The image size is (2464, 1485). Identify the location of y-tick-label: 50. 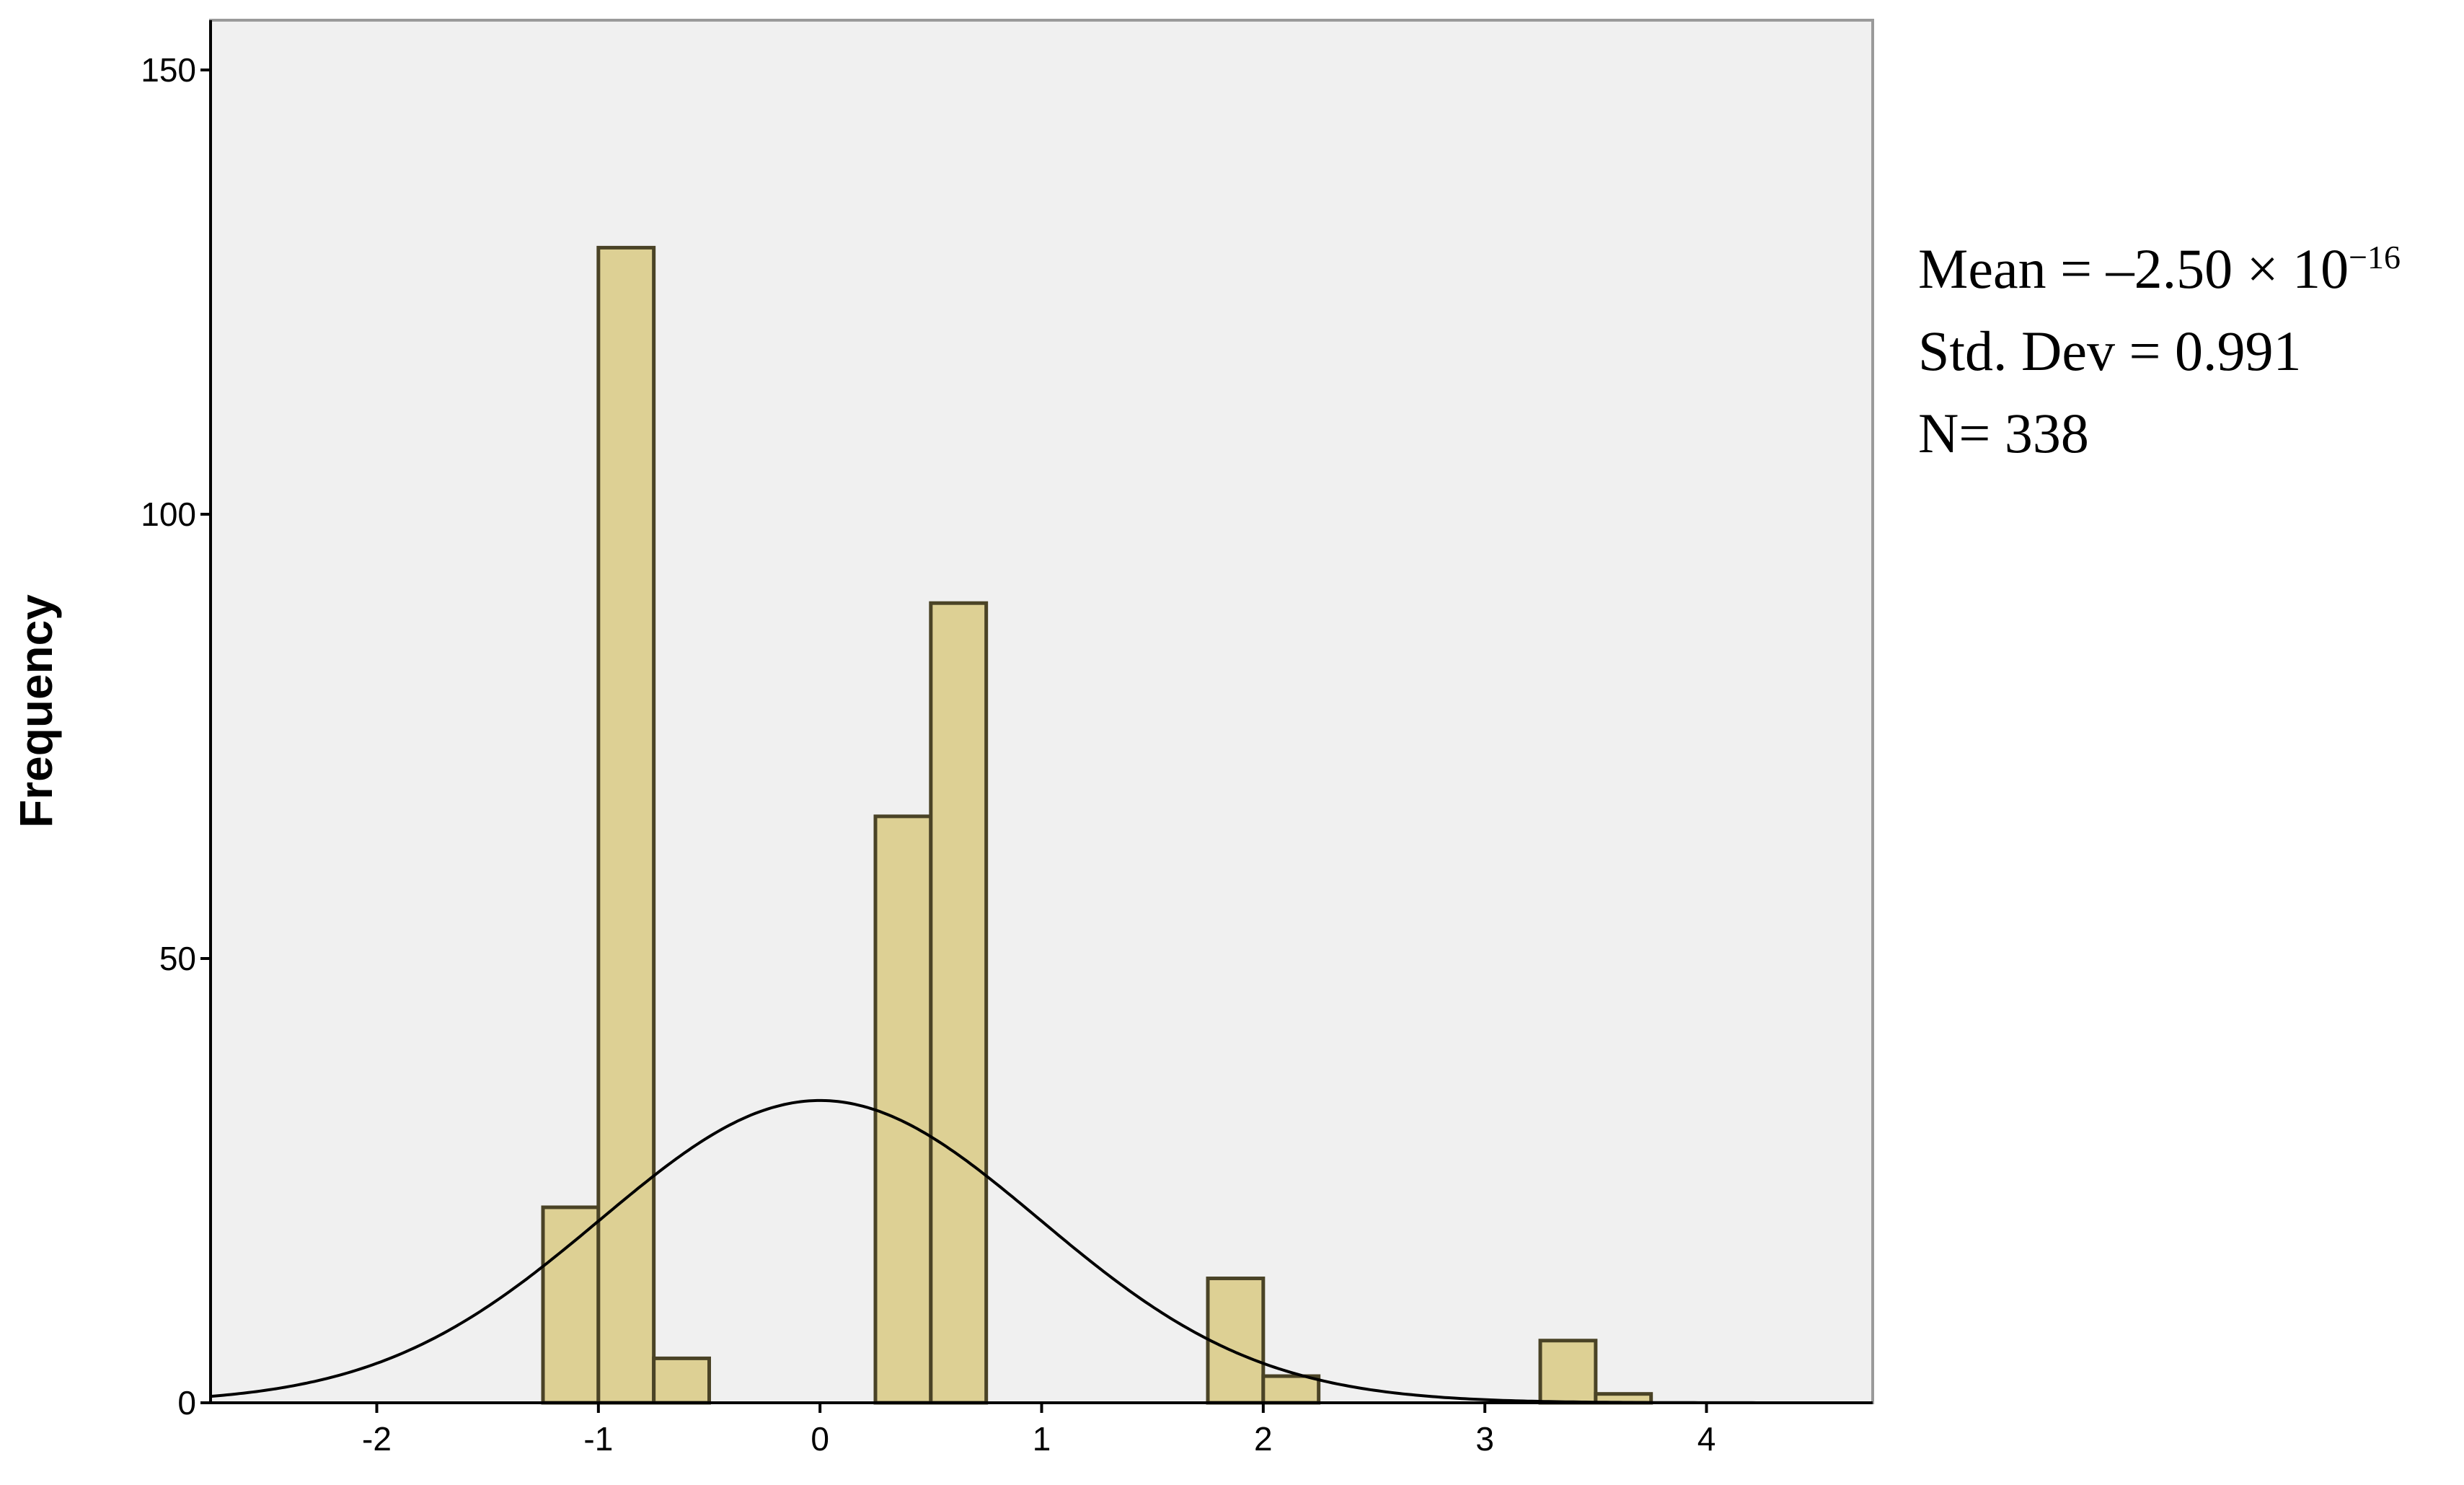
(177, 958).